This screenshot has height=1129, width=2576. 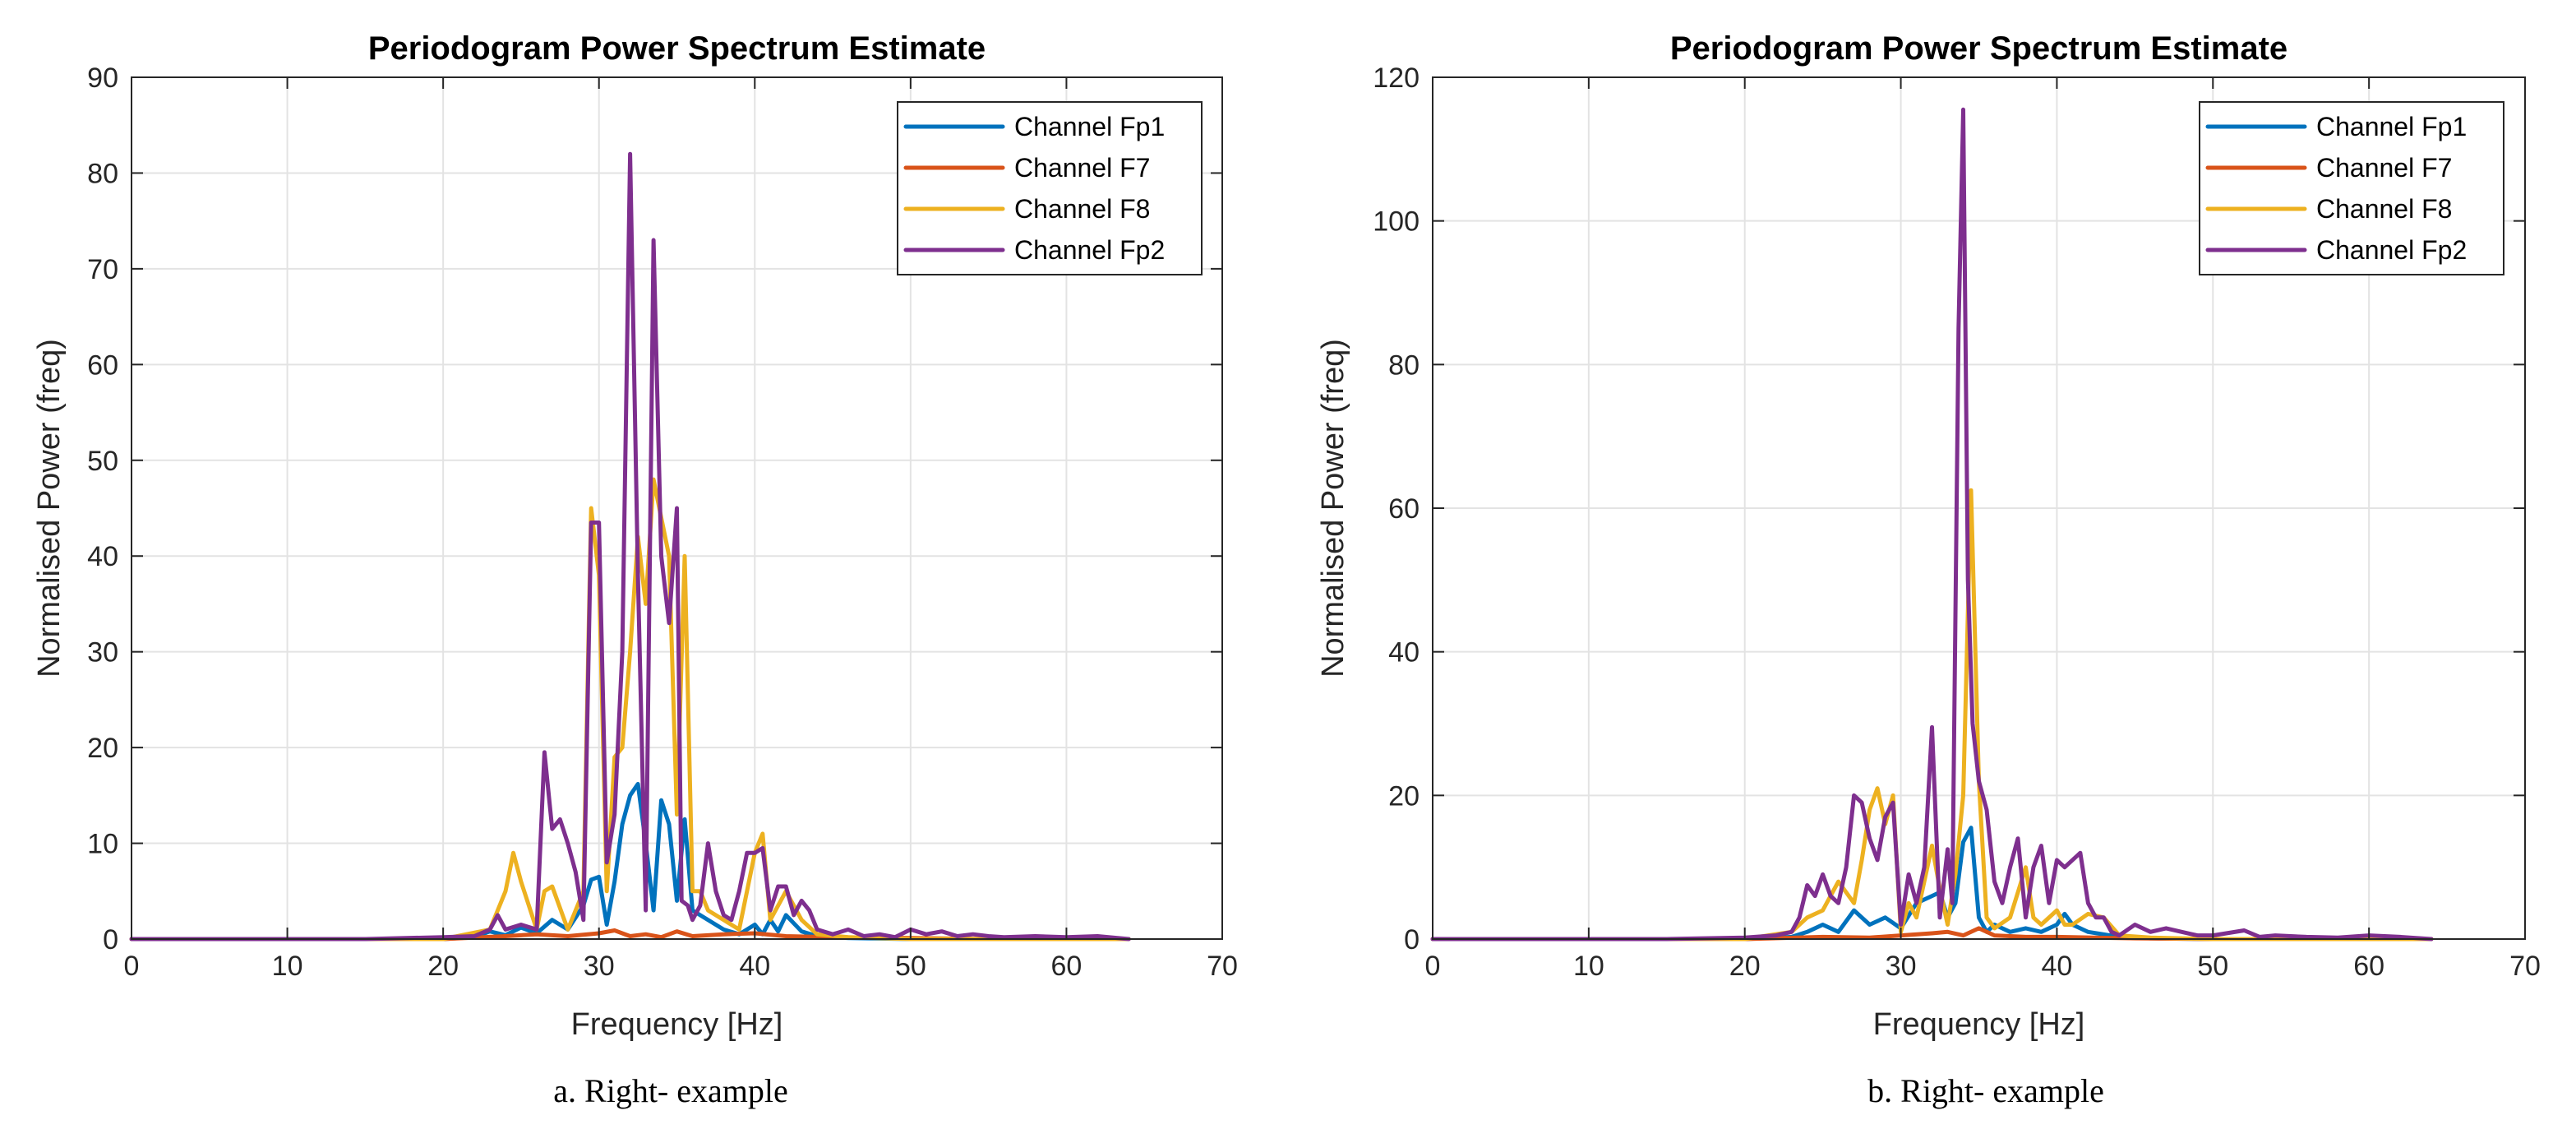 I want to click on y-tick-label: 70, so click(x=103, y=269).